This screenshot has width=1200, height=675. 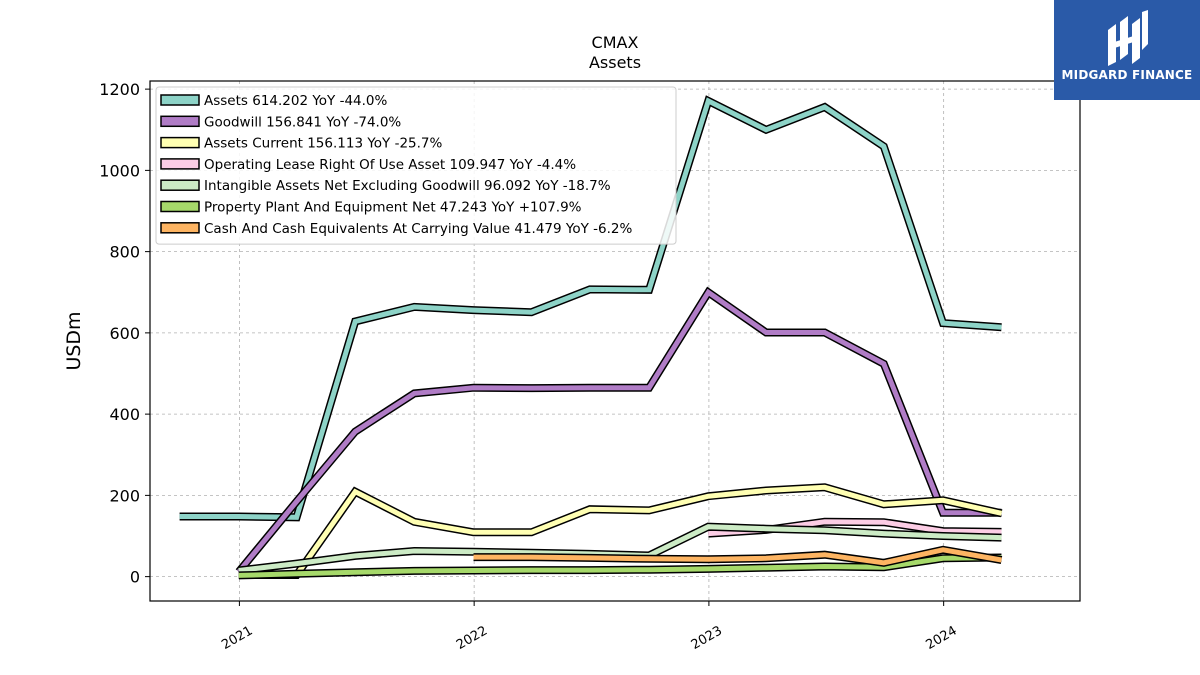 I want to click on y-tick-label: 1000, so click(x=119, y=170).